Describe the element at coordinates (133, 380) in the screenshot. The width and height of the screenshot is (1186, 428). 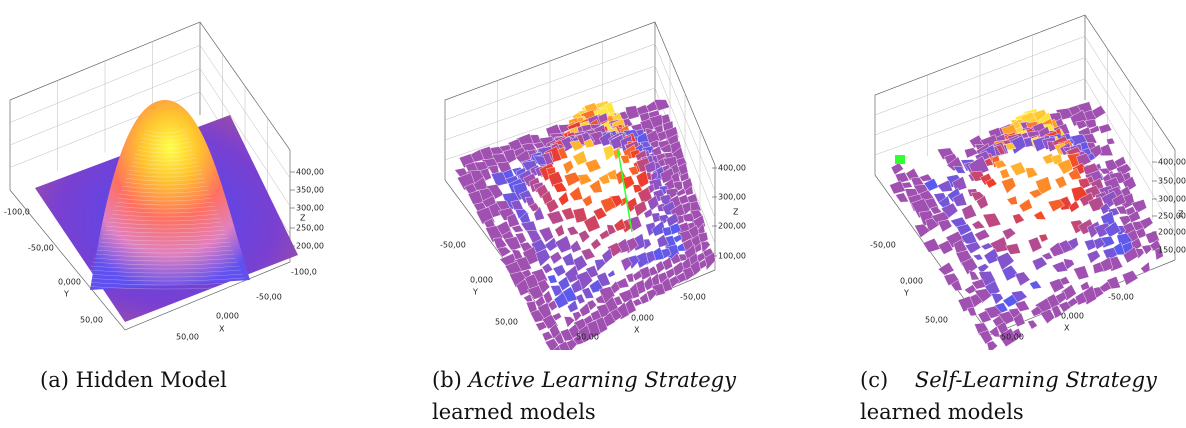
I see `caption-a: (a) Hidden Model` at that location.